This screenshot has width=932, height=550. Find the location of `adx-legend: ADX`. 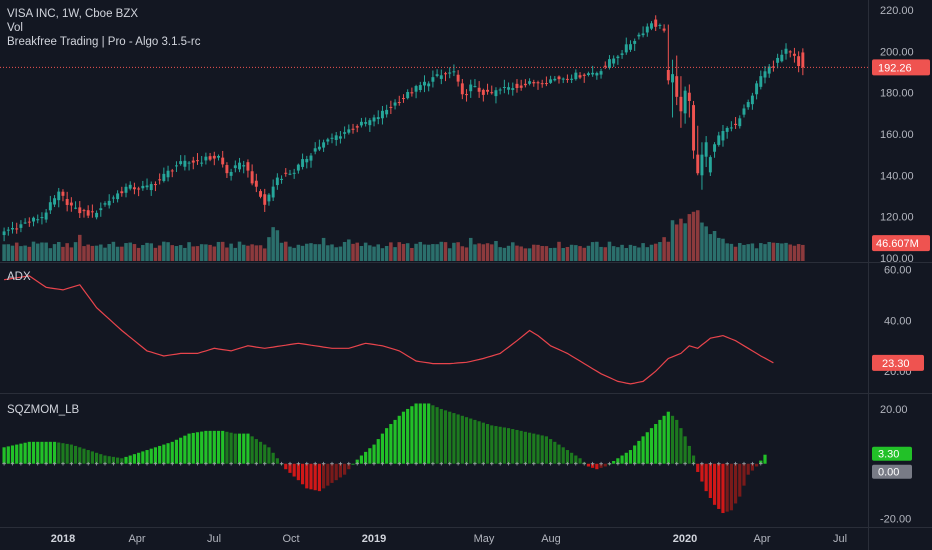

adx-legend: ADX is located at coordinates (19, 277).